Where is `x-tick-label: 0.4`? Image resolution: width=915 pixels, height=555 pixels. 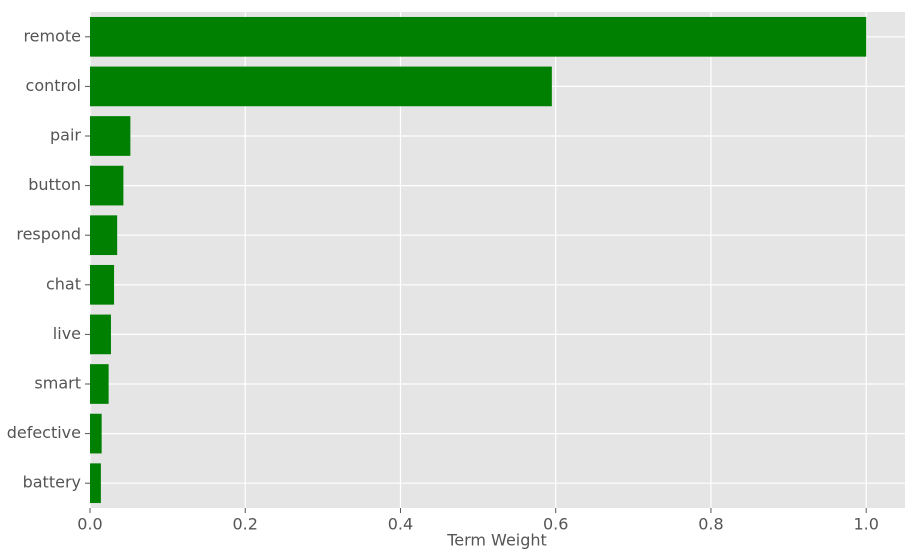
x-tick-label: 0.4 is located at coordinates (400, 524).